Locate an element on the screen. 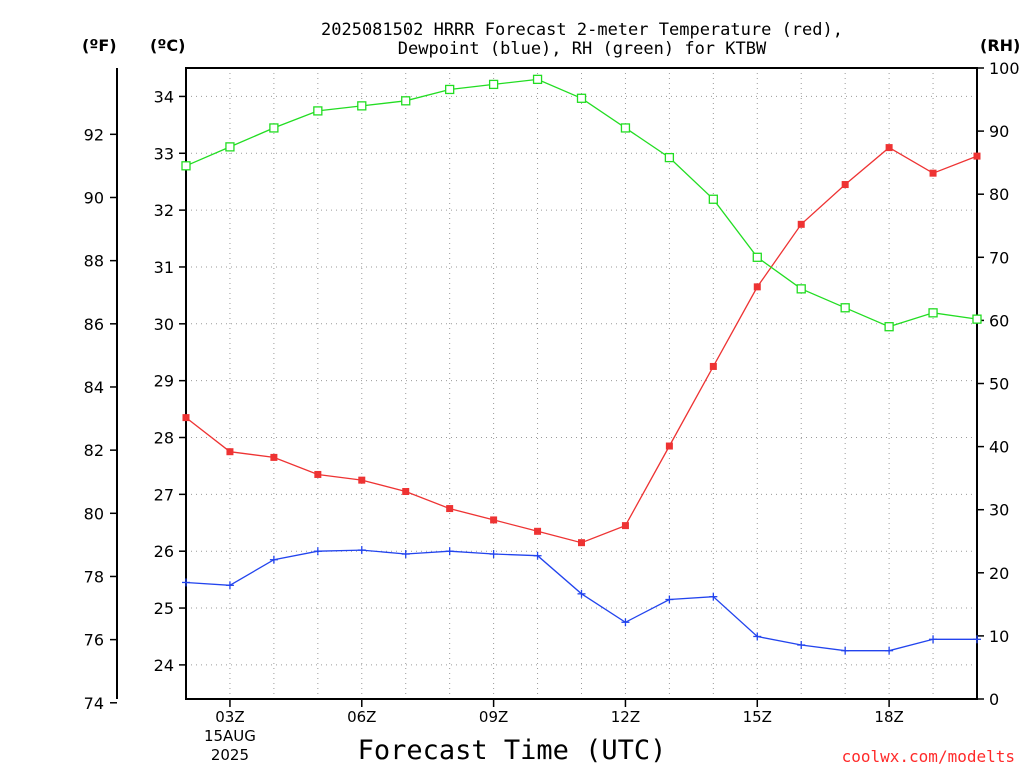 The width and height of the screenshot is (1024, 768). celsius-tick-label: 33 is located at coordinates (164, 153).